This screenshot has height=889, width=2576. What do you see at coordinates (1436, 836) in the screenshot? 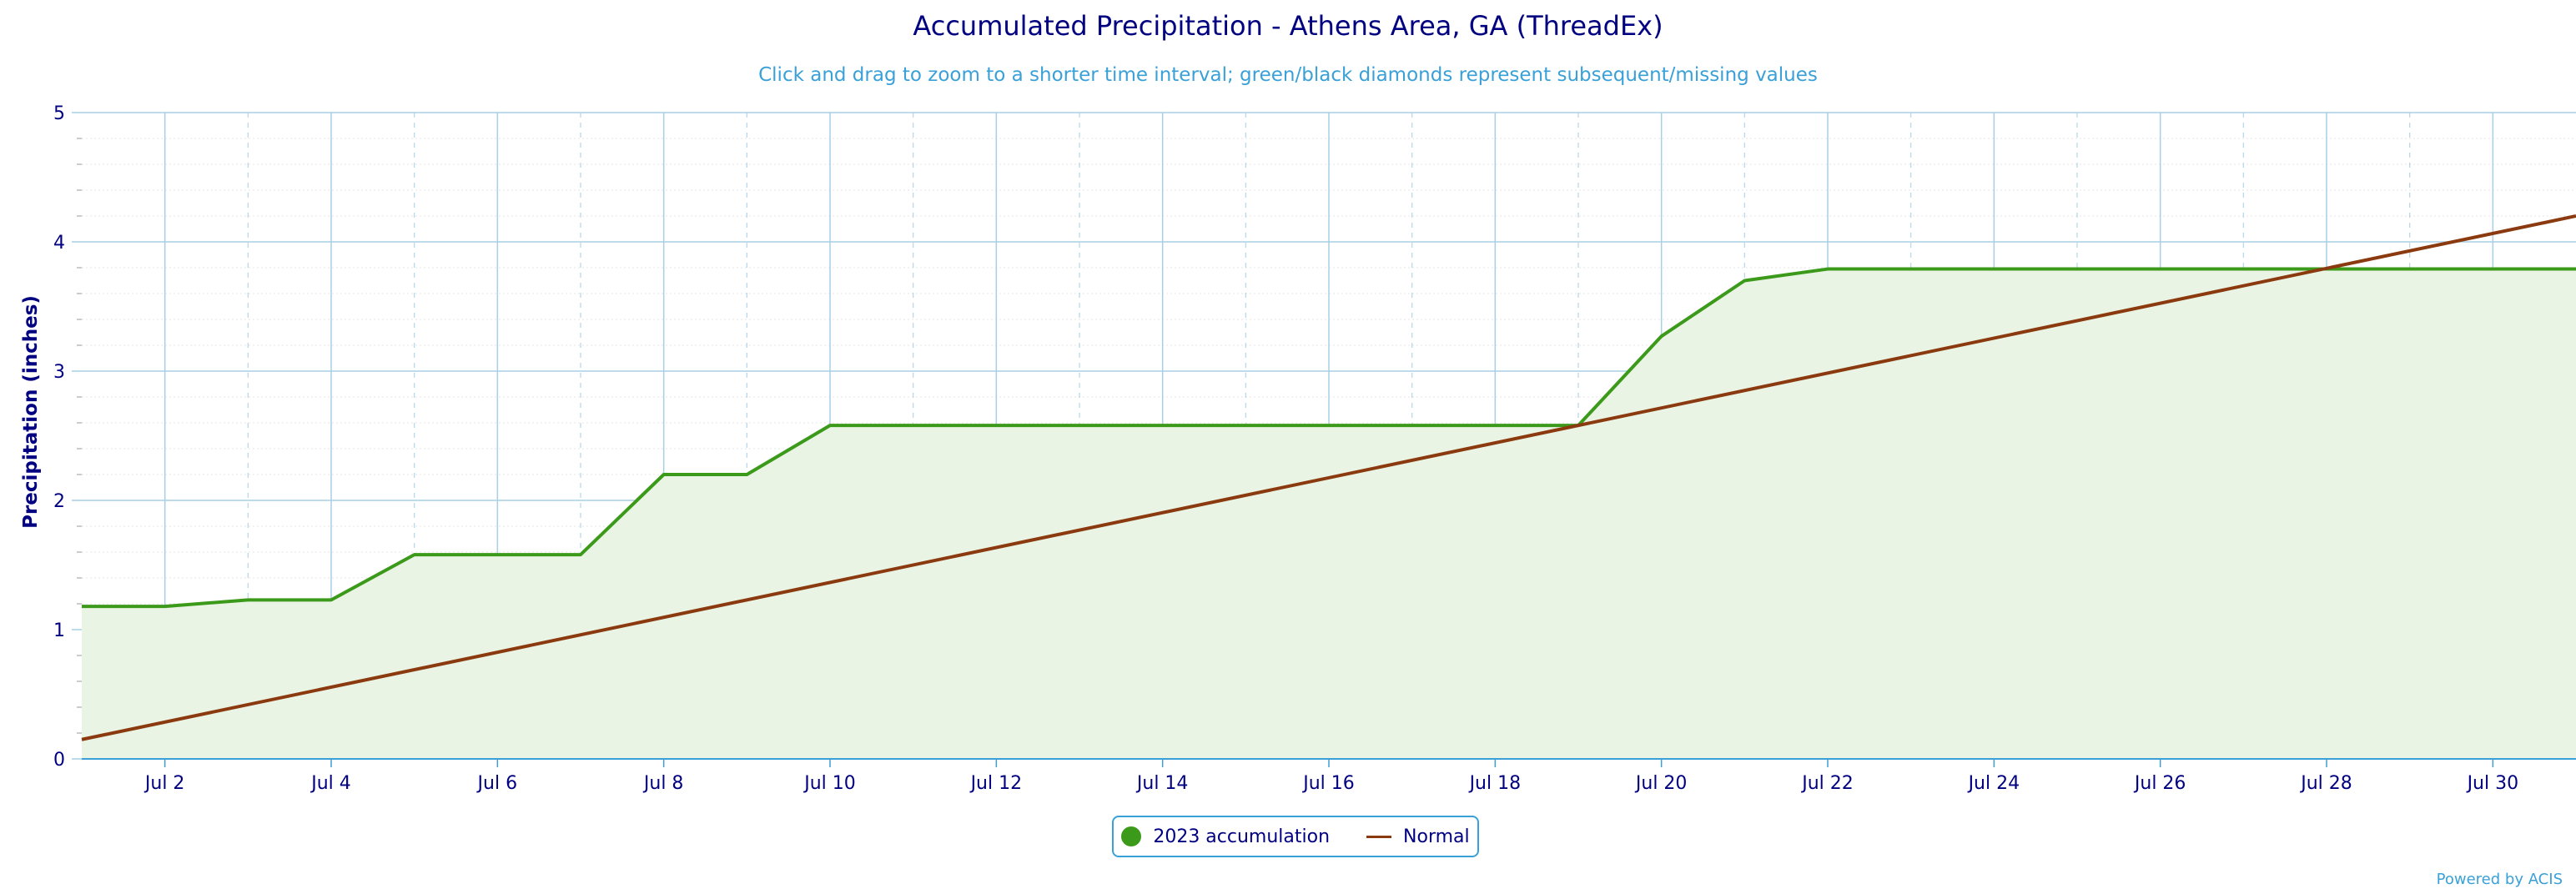
I see `legend-label: Normal` at bounding box center [1436, 836].